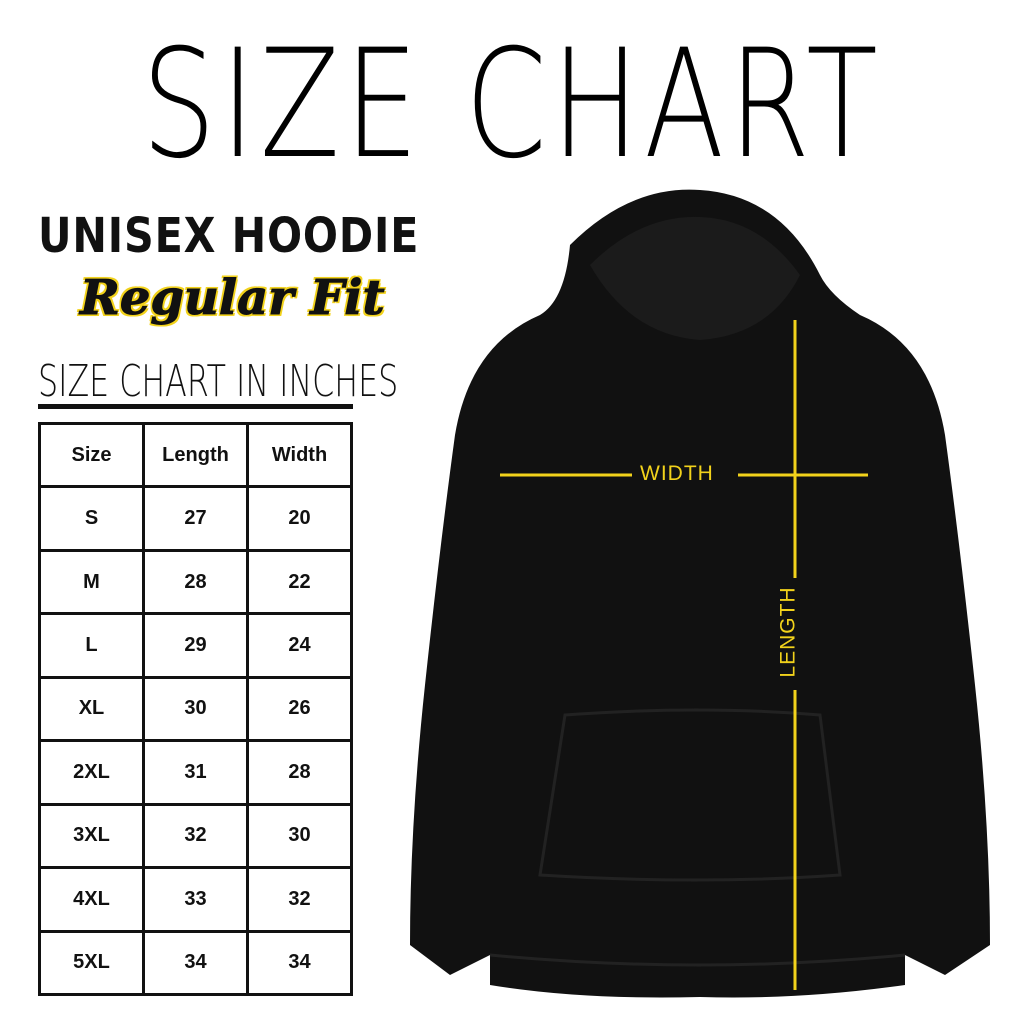 The image size is (1024, 1024). What do you see at coordinates (91, 899) in the screenshot?
I see `table-cell: 4XL` at bounding box center [91, 899].